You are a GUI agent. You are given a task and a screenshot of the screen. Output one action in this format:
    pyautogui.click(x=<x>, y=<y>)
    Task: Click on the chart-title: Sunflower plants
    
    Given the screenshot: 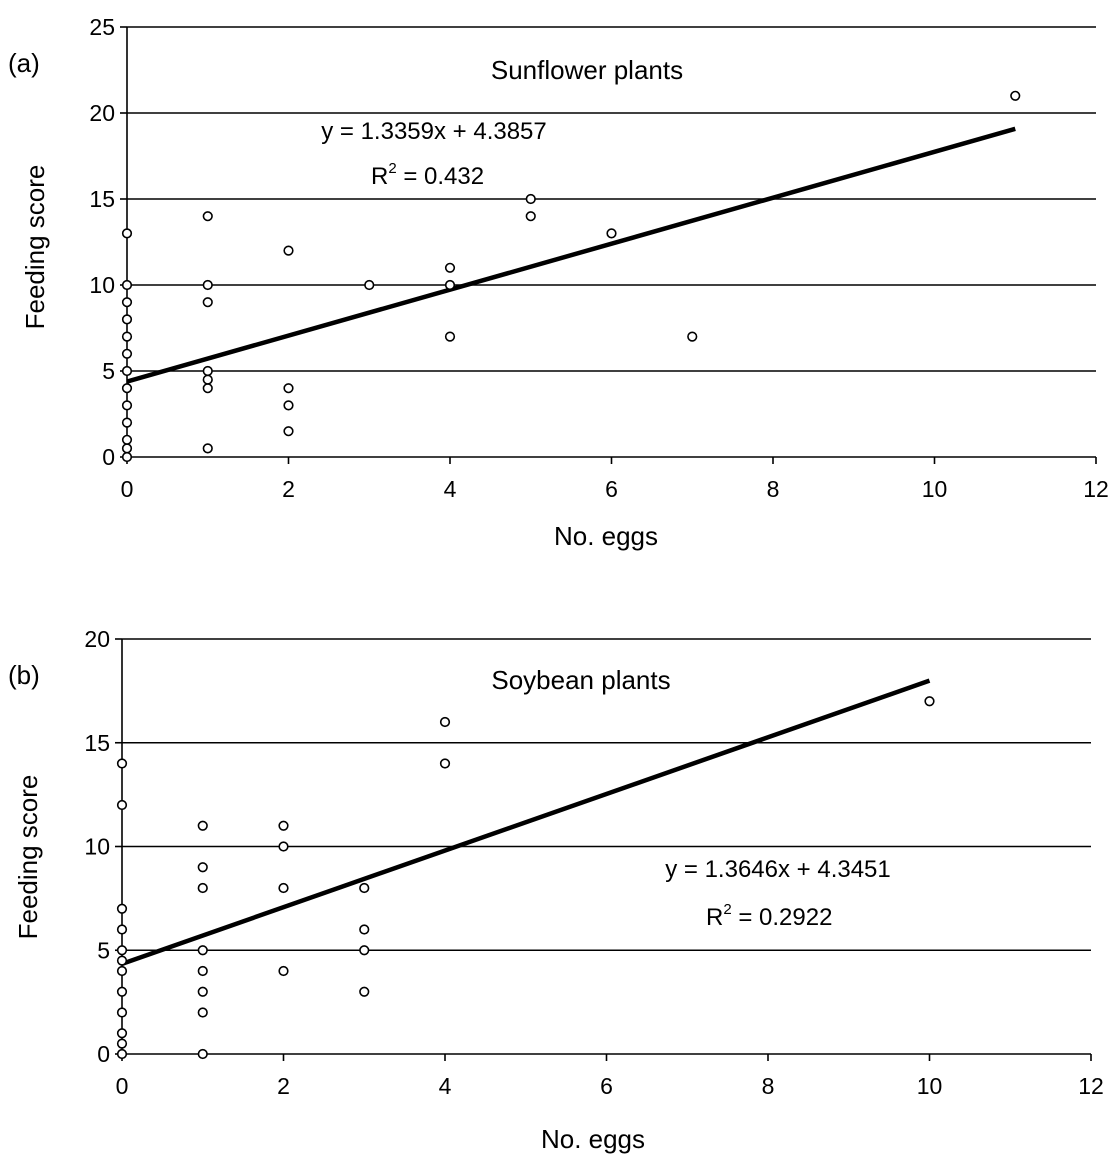 What is the action you would take?
    pyautogui.click(x=587, y=70)
    